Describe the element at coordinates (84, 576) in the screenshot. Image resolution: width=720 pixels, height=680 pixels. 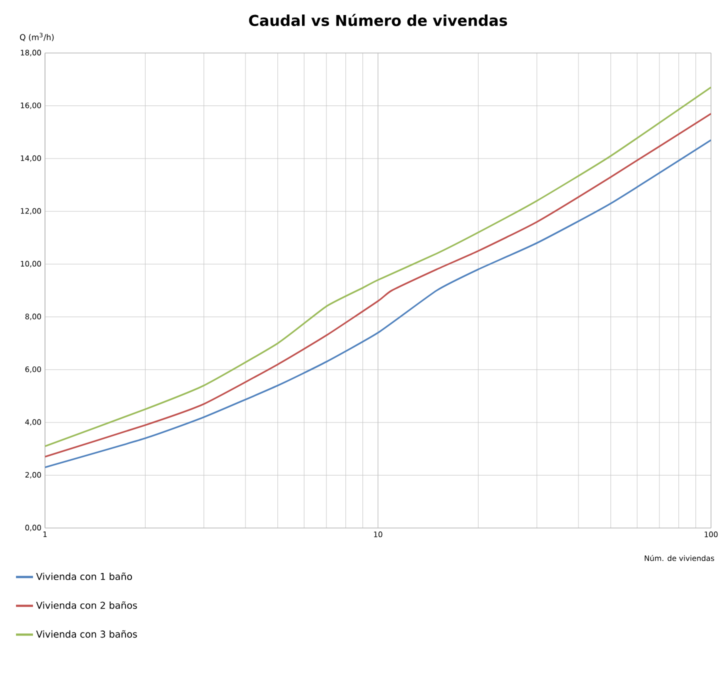
I see `legend-label: Vivienda con 1 baño` at that location.